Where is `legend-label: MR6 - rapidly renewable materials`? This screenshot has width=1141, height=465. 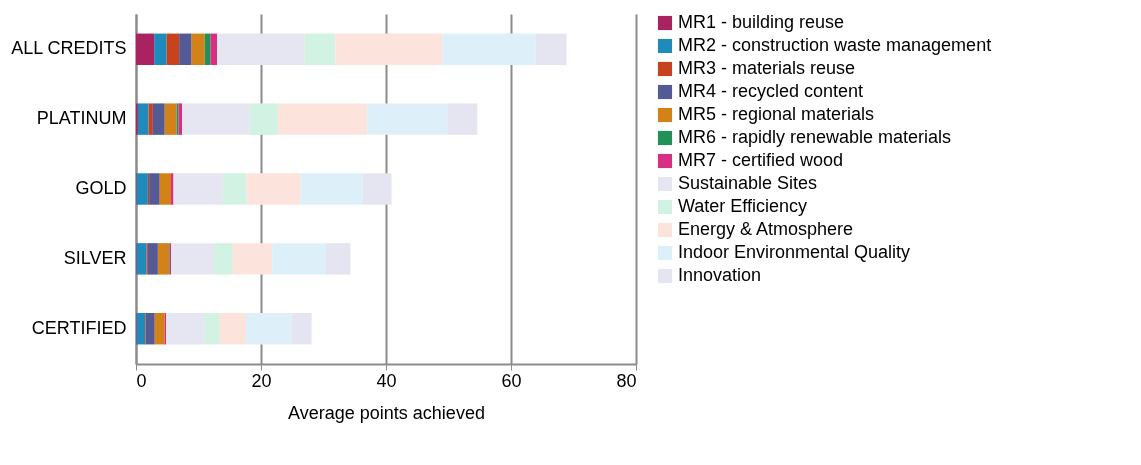 legend-label: MR6 - rapidly renewable materials is located at coordinates (815, 137).